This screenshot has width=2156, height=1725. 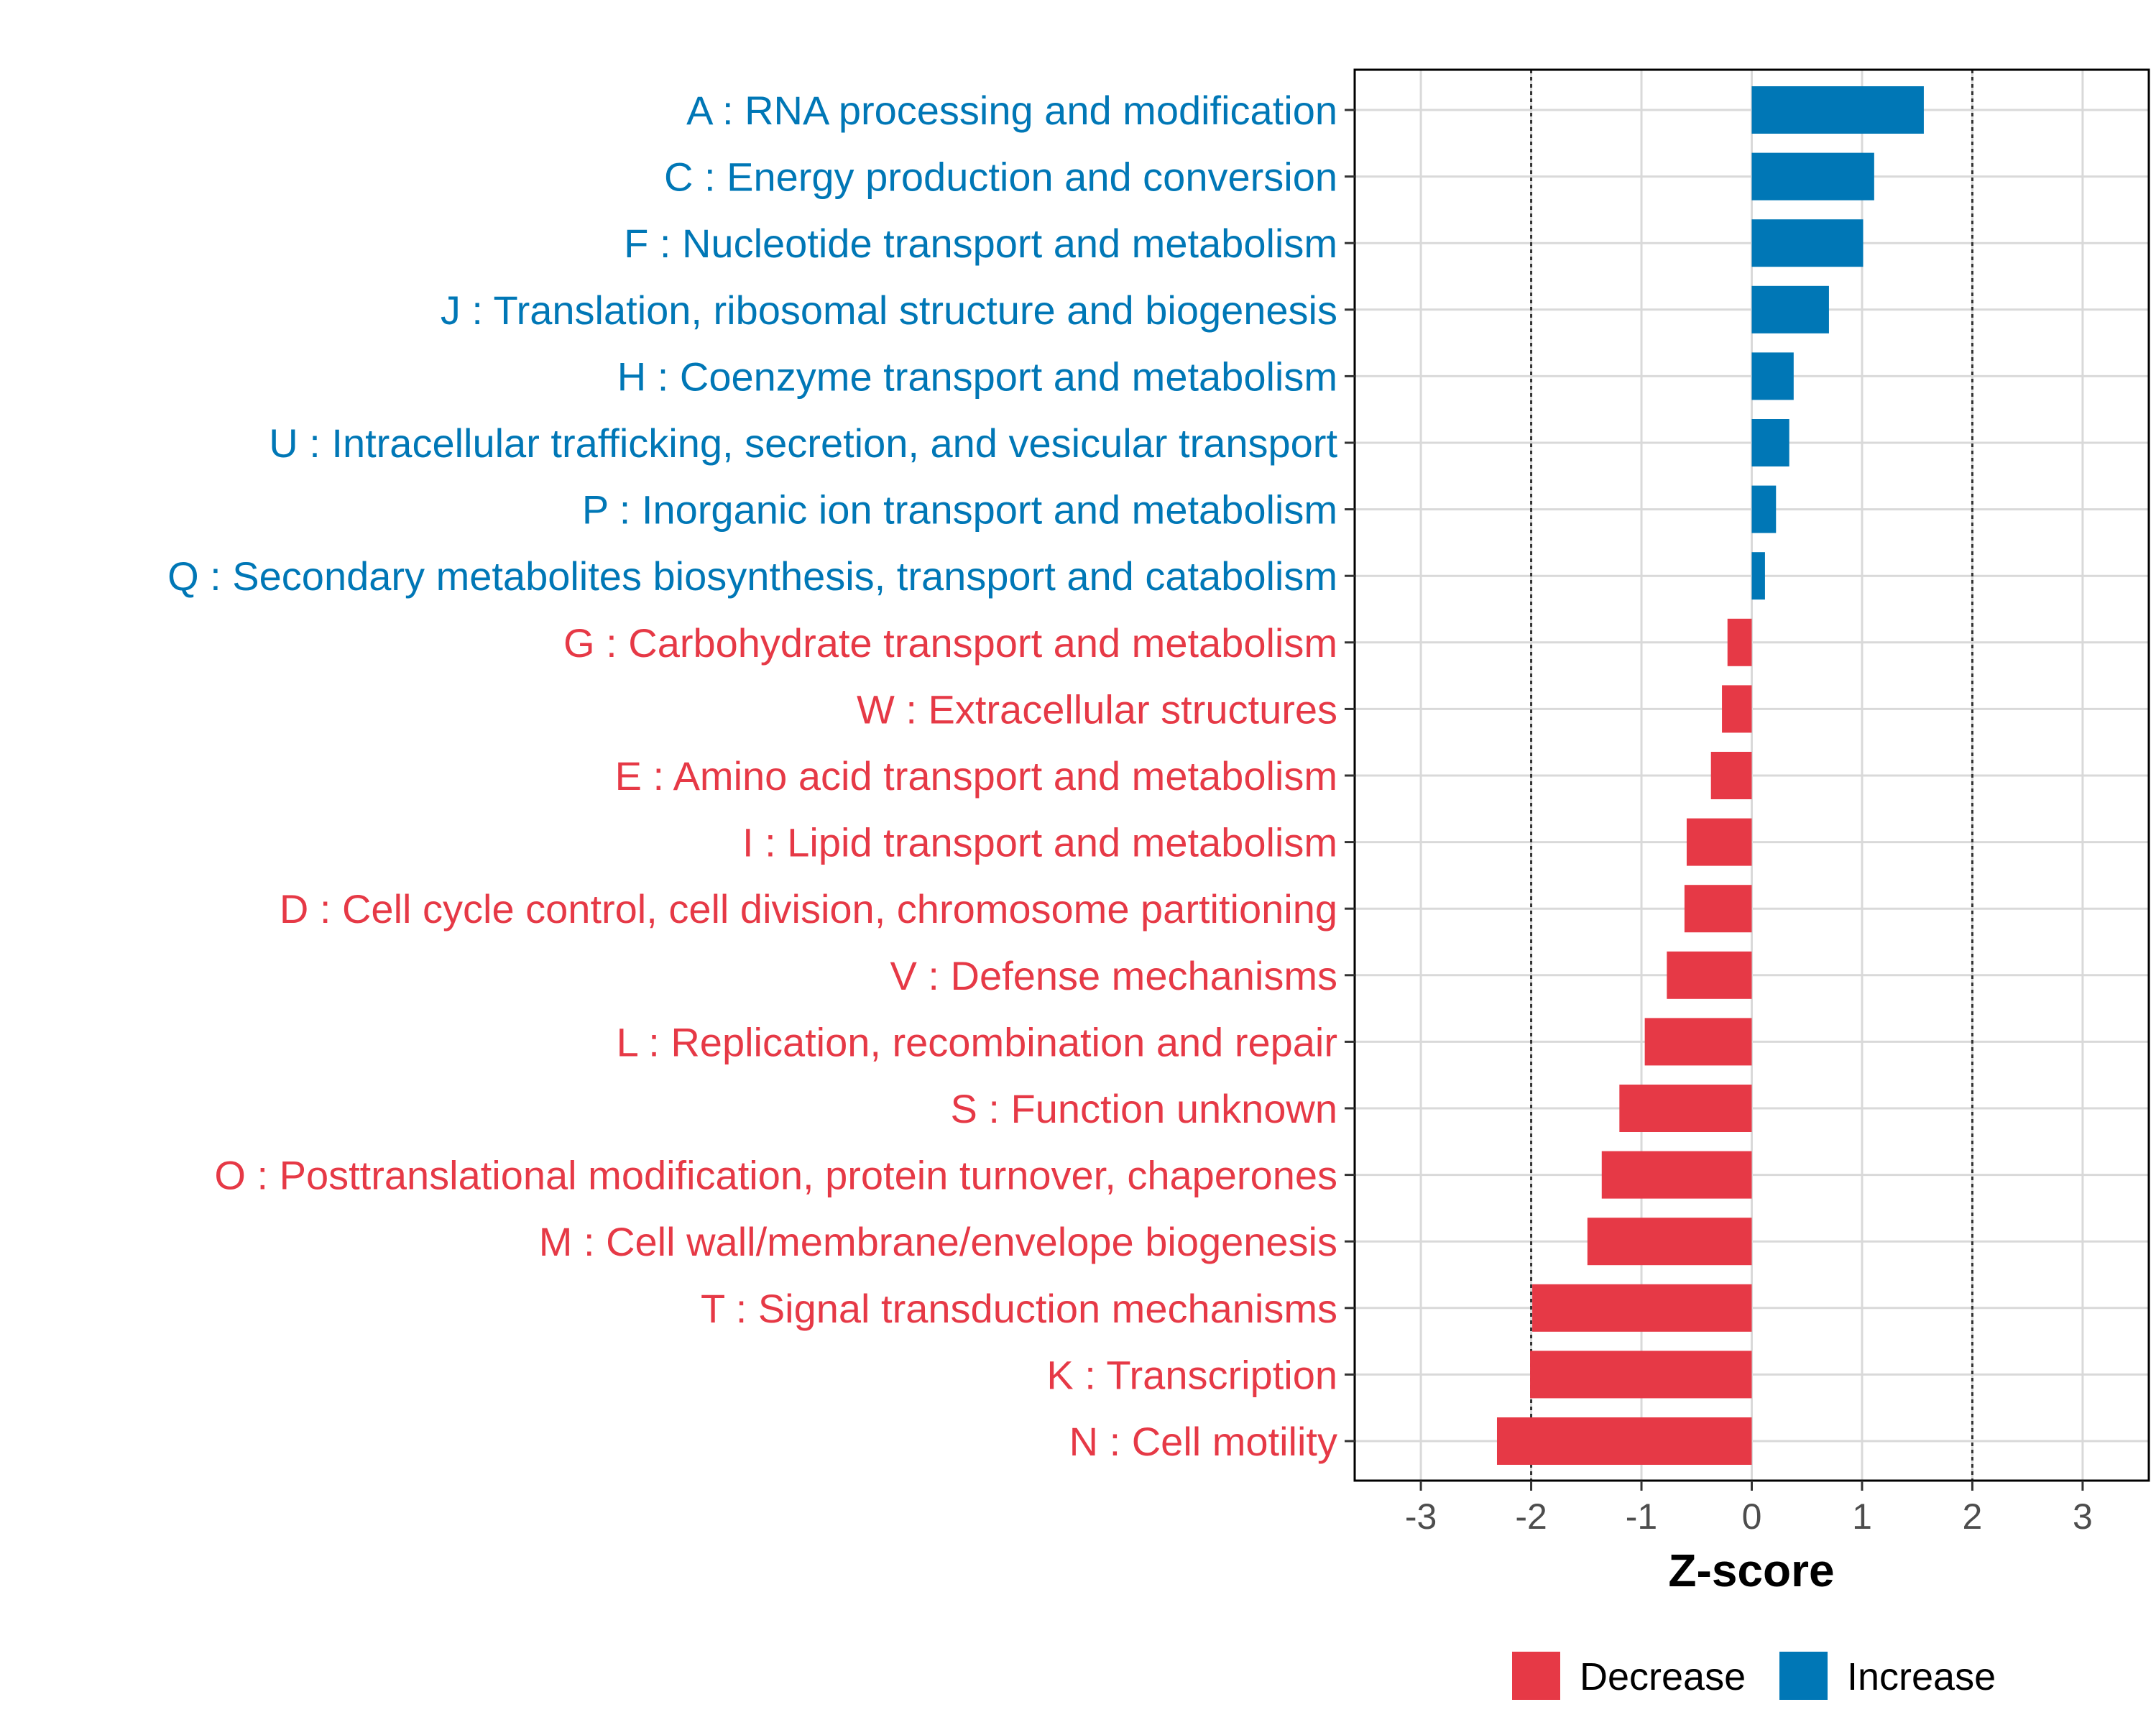 I want to click on category-label: A : RNA processing and modification, so click(x=1011, y=110).